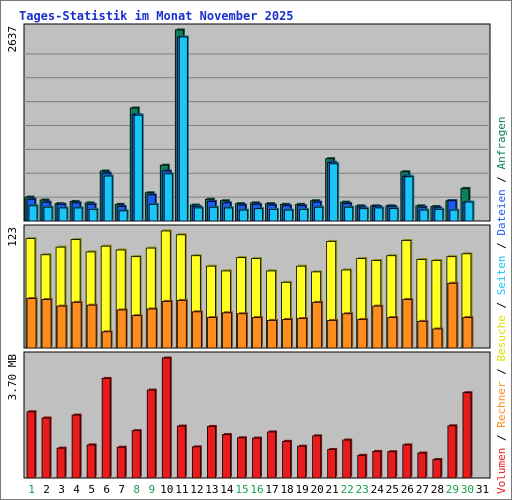 The image size is (512, 500). I want to click on day-label-31: 31, so click(482, 489).